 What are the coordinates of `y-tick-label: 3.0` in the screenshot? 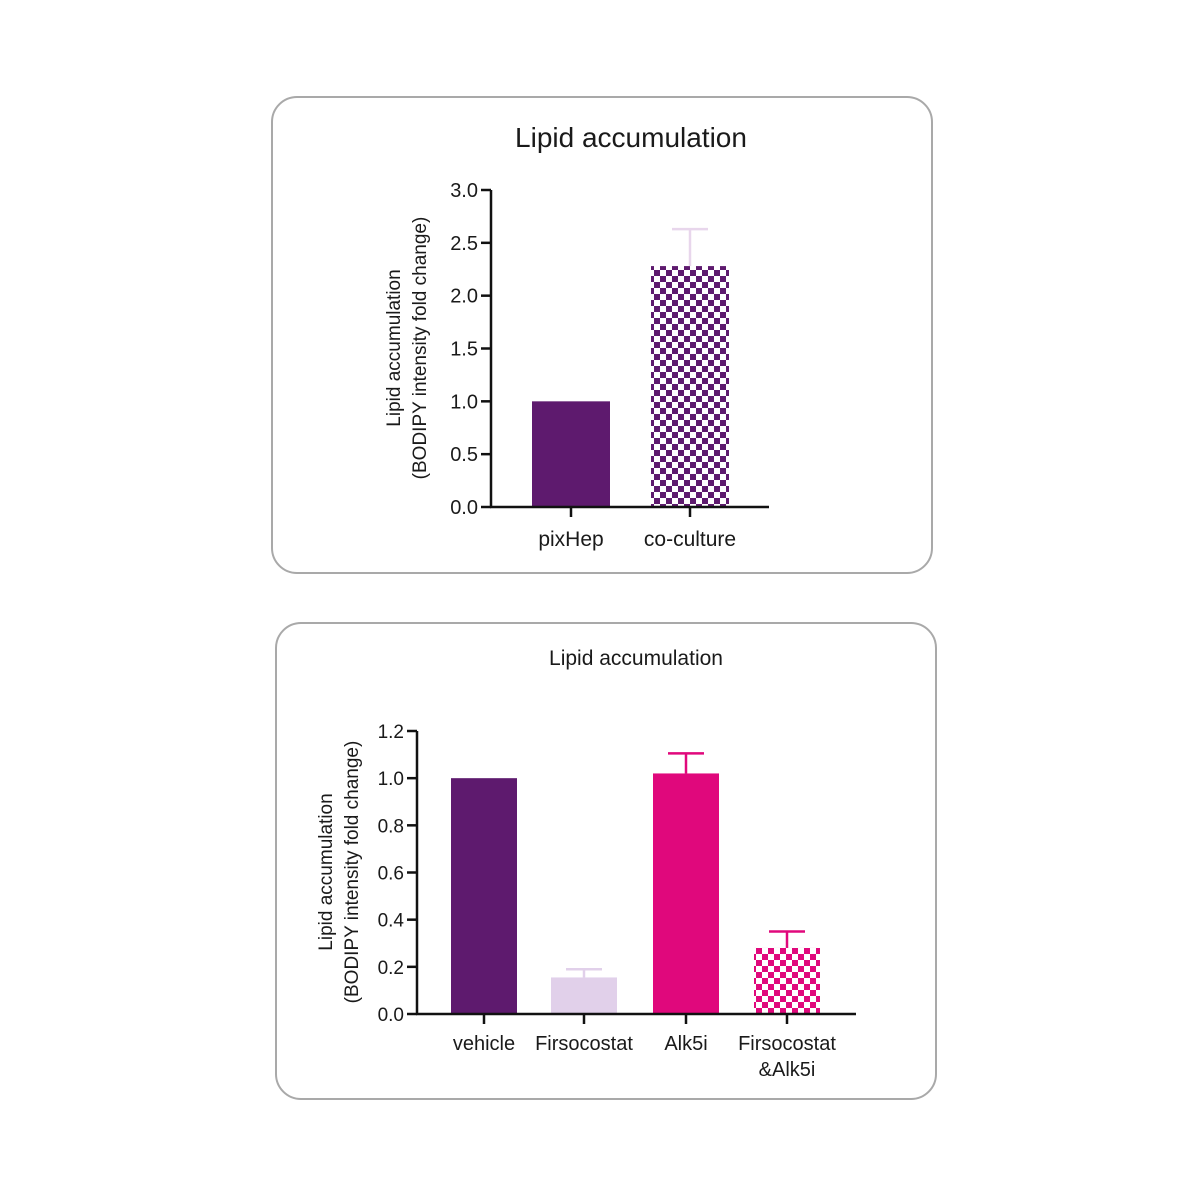 It's located at (464, 191).